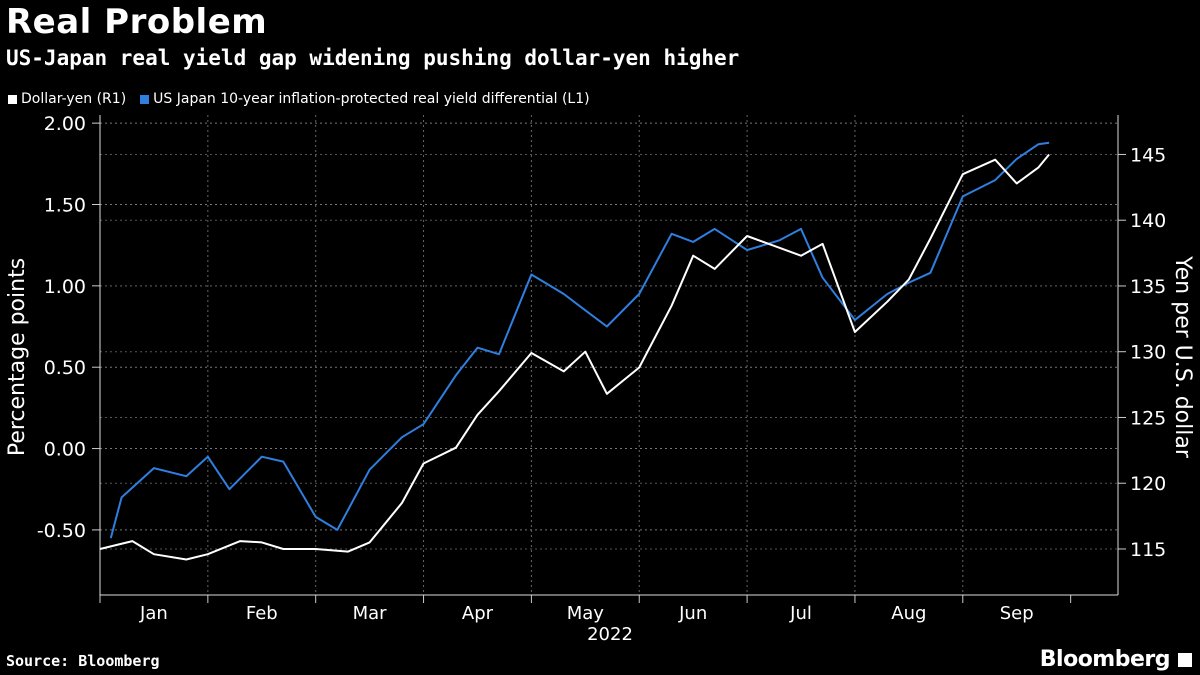  What do you see at coordinates (1148, 287) in the screenshot?
I see `right-tick-label: 135` at bounding box center [1148, 287].